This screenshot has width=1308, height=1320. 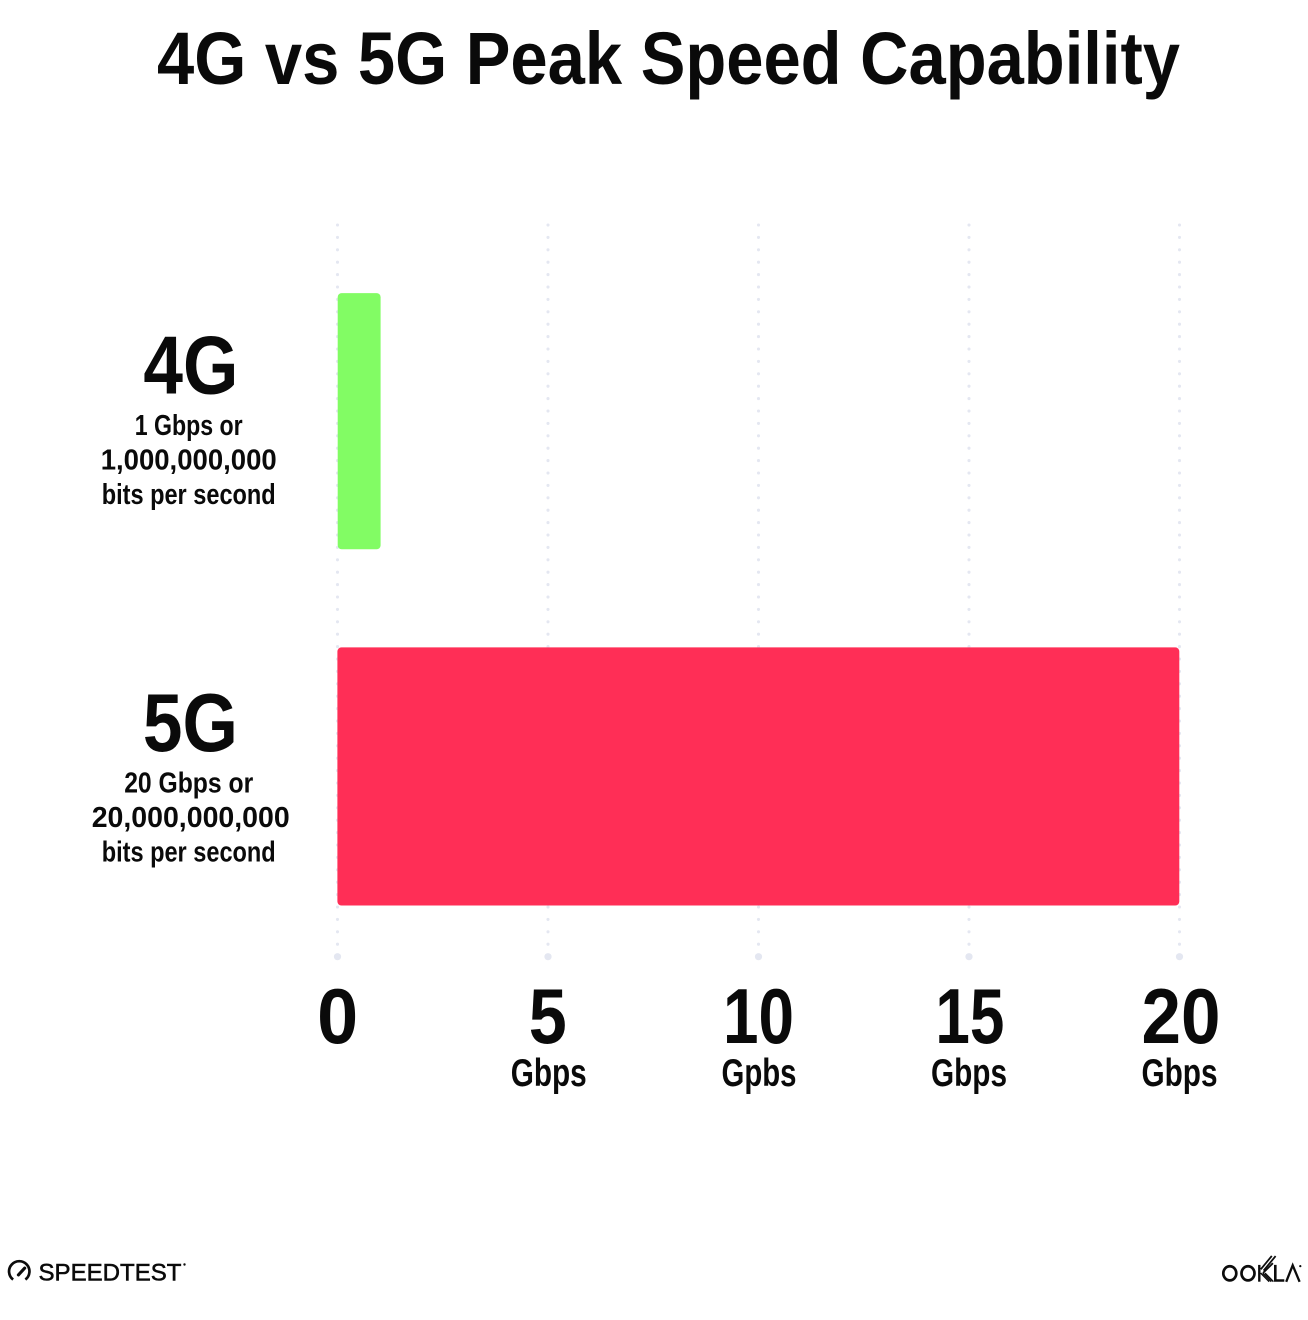 What do you see at coordinates (190, 722) in the screenshot?
I see `svg-text: 5G` at bounding box center [190, 722].